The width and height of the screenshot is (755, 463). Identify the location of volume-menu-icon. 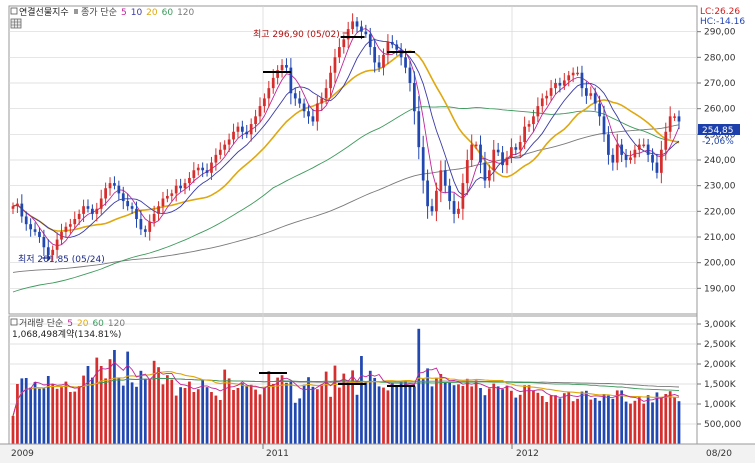
(14, 322).